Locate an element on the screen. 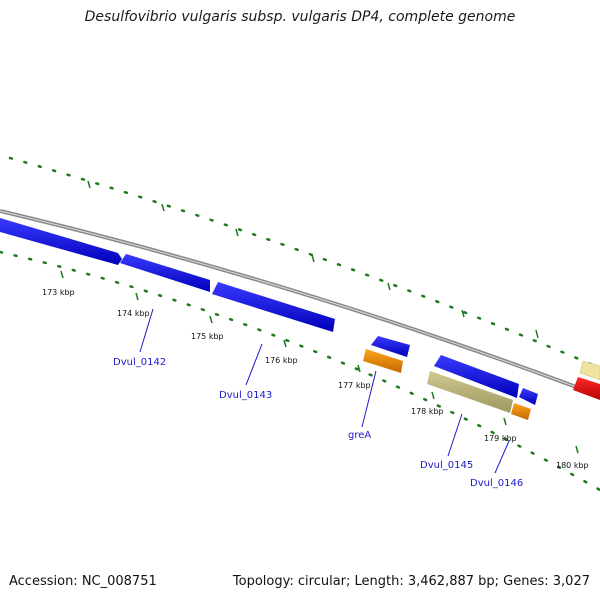 This screenshot has height=600, width=600. gene-label-grea: greA is located at coordinates (359, 435).